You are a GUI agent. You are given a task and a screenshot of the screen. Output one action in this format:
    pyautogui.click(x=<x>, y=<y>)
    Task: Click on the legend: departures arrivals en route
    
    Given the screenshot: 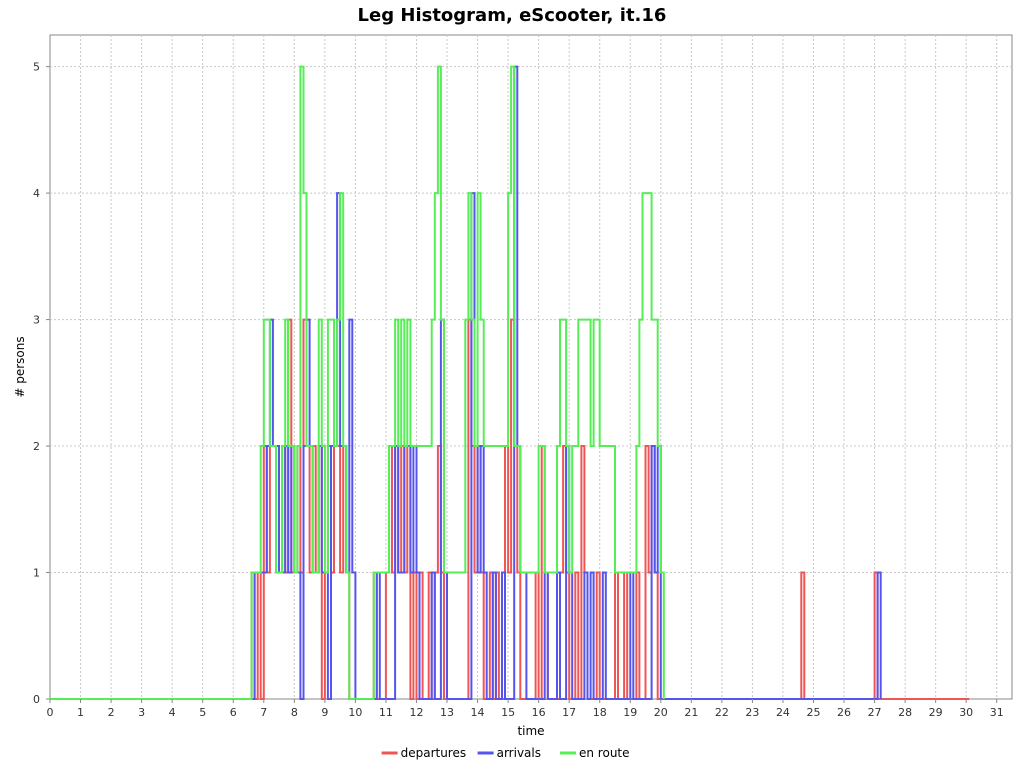 What is the action you would take?
    pyautogui.click(x=505, y=753)
    